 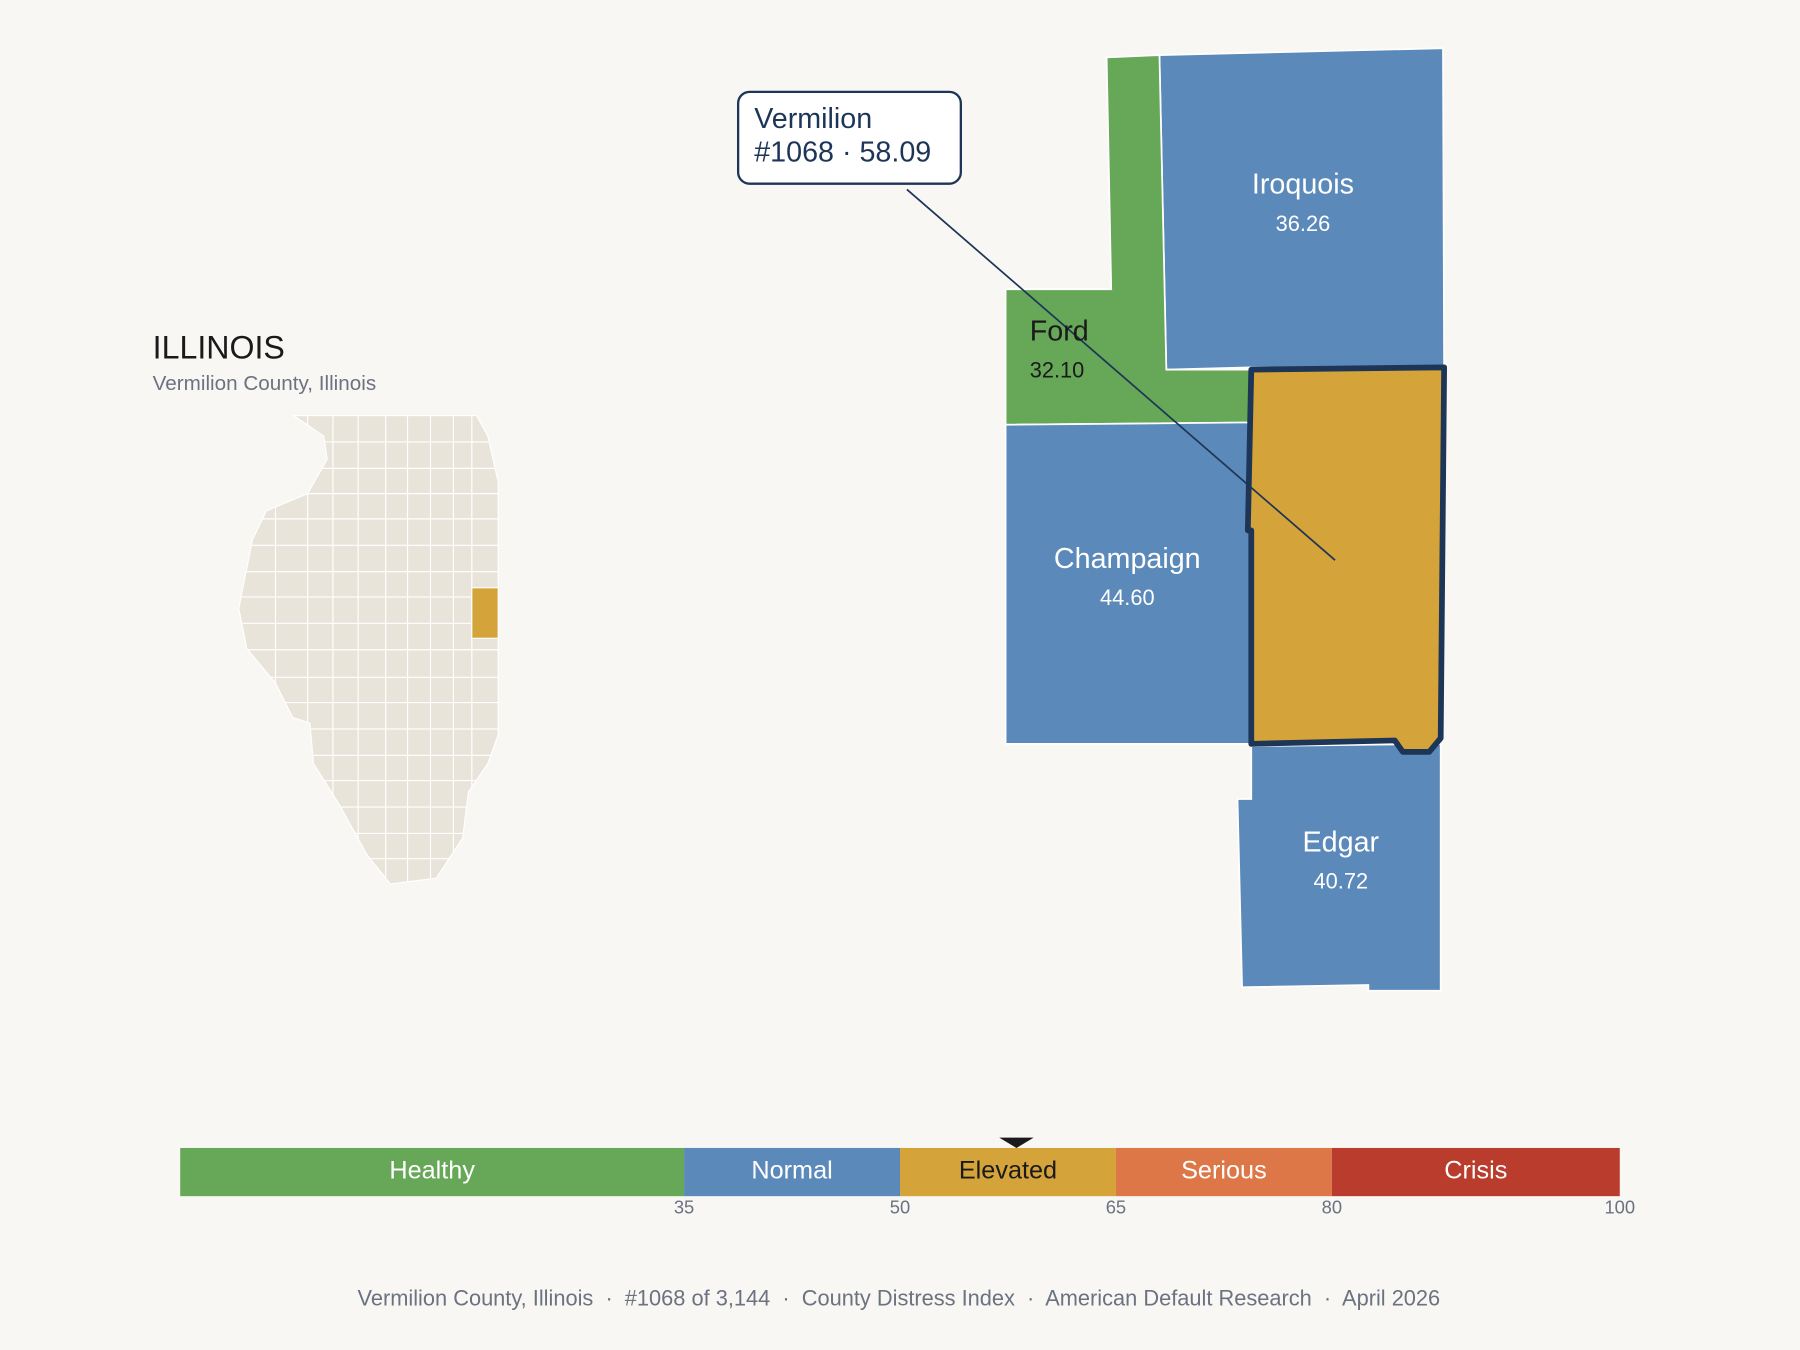 I want to click on state-title: ILLINOIS, so click(x=219, y=348).